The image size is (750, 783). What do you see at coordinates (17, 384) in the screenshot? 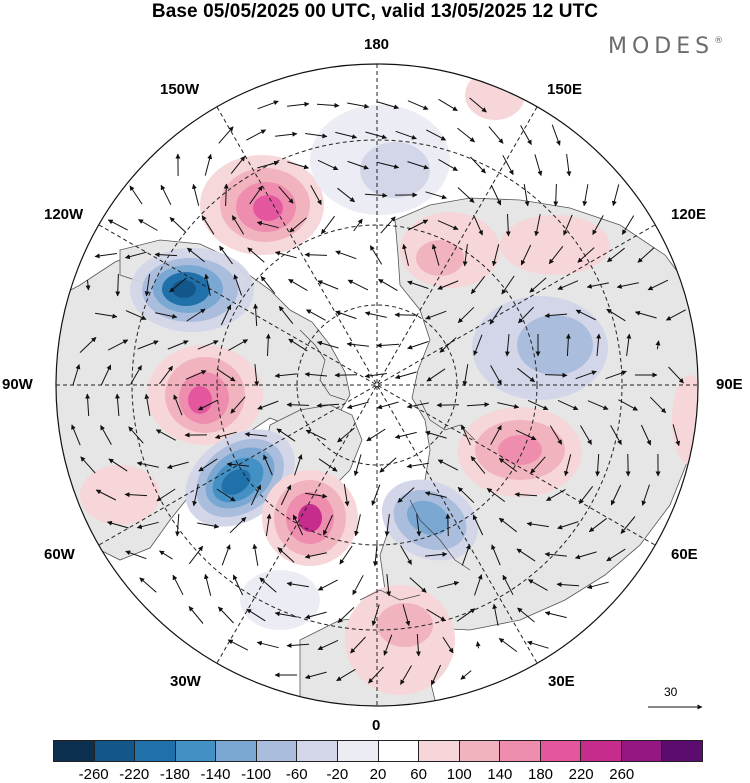
I see `lon-label-90w: 90W` at bounding box center [17, 384].